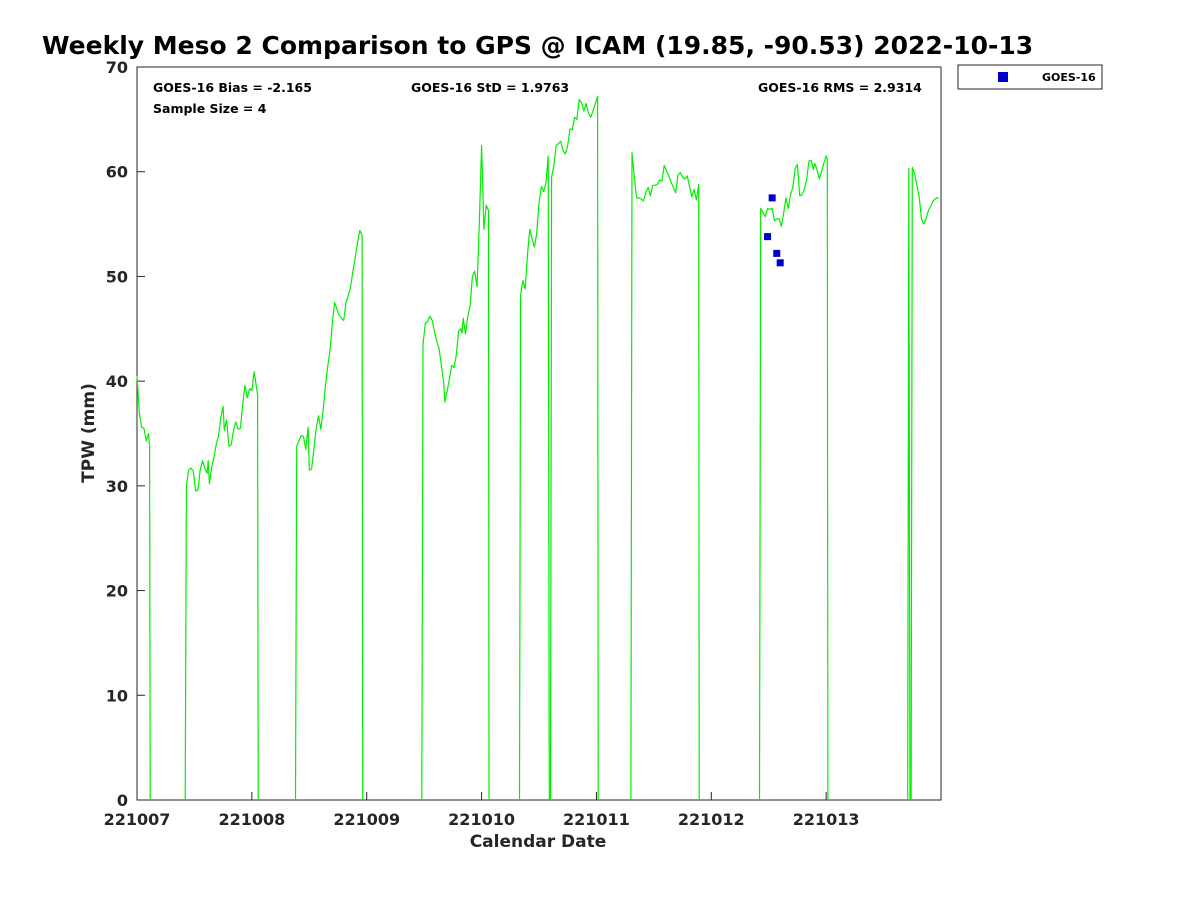 The width and height of the screenshot is (1200, 900). Describe the element at coordinates (826, 819) in the screenshot. I see `x-tick-label: 221013` at that location.